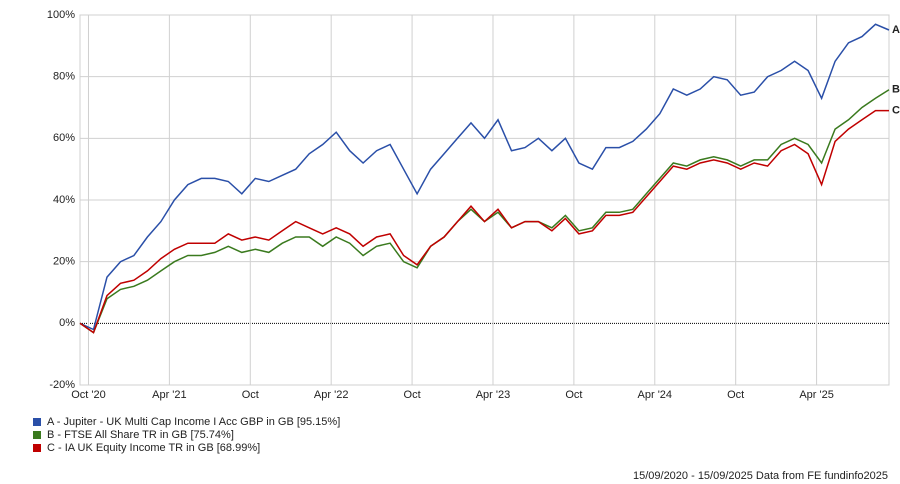  Describe the element at coordinates (896, 90) in the screenshot. I see `end-label: B` at that location.